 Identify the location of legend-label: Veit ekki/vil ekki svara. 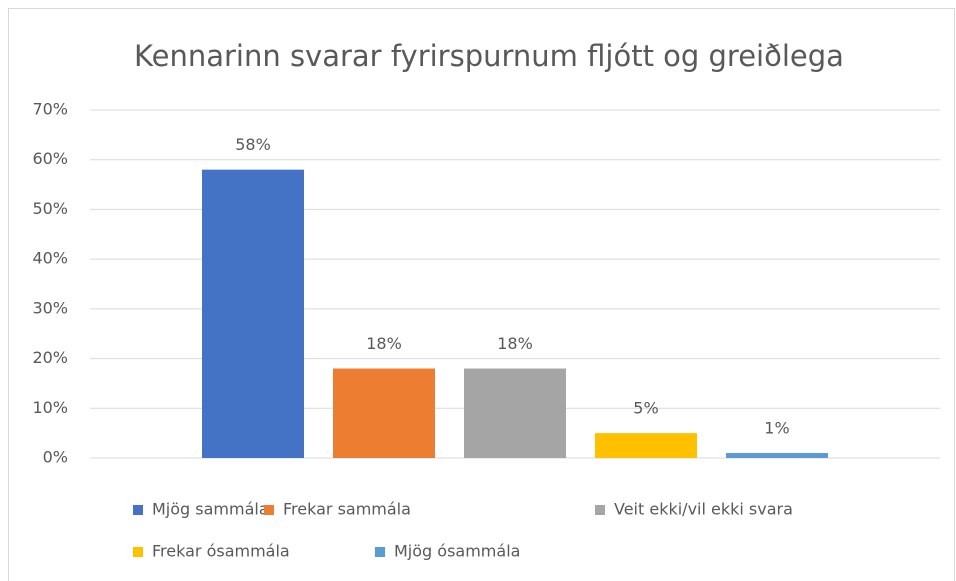
(703, 509).